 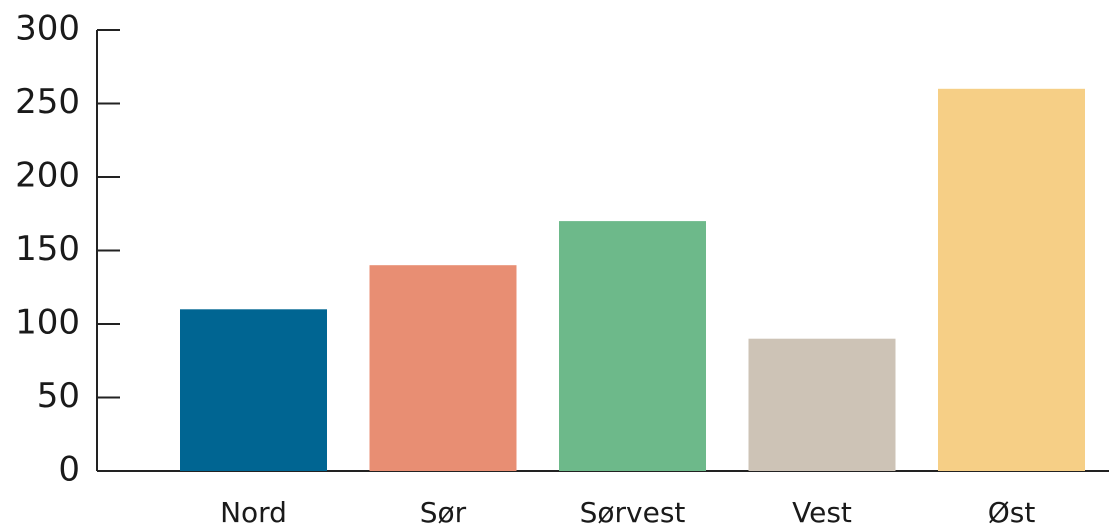 I want to click on x-tick-label: Sør, so click(x=443, y=512).